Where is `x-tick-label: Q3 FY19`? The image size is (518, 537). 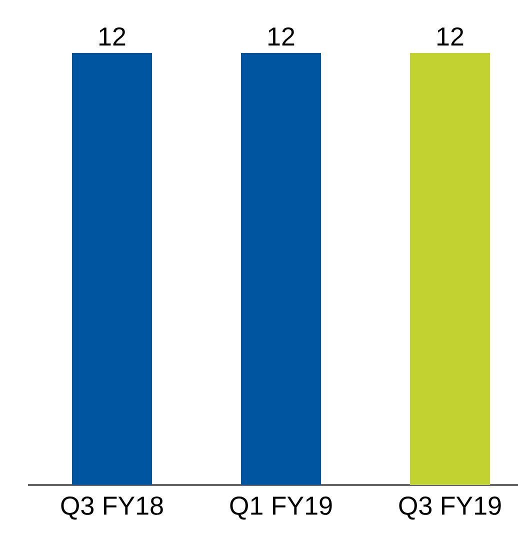 x-tick-label: Q3 FY19 is located at coordinates (450, 508).